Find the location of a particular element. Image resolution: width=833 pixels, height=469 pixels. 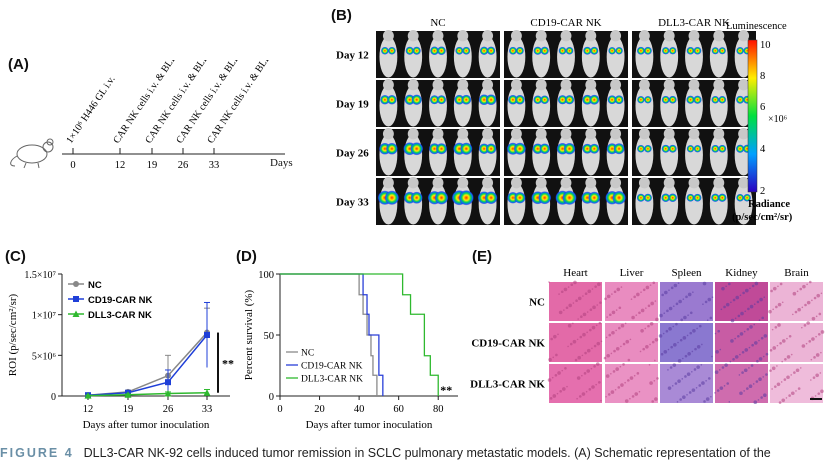

x-axis-label: Days after tumor inoculation is located at coordinates (369, 425).